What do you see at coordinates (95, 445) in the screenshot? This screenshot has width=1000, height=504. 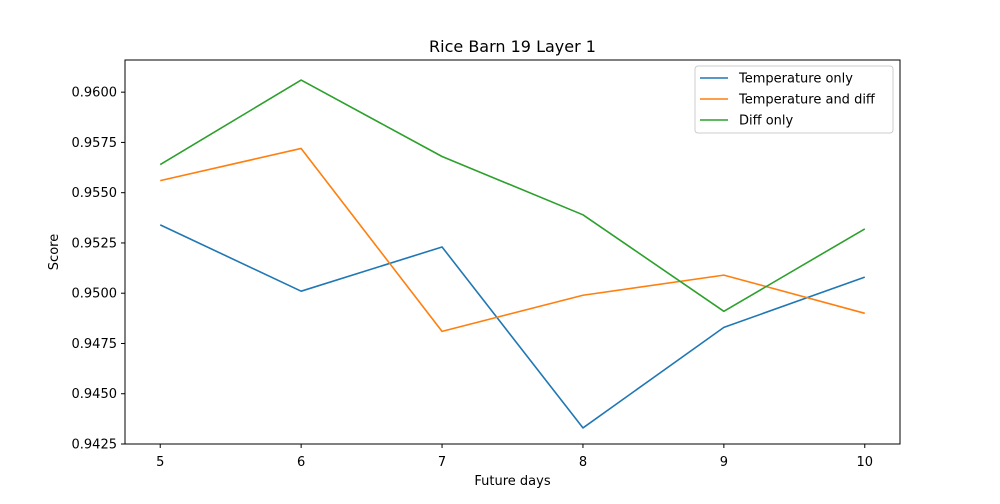 I see `y-tick-label: 0.9425` at bounding box center [95, 445].